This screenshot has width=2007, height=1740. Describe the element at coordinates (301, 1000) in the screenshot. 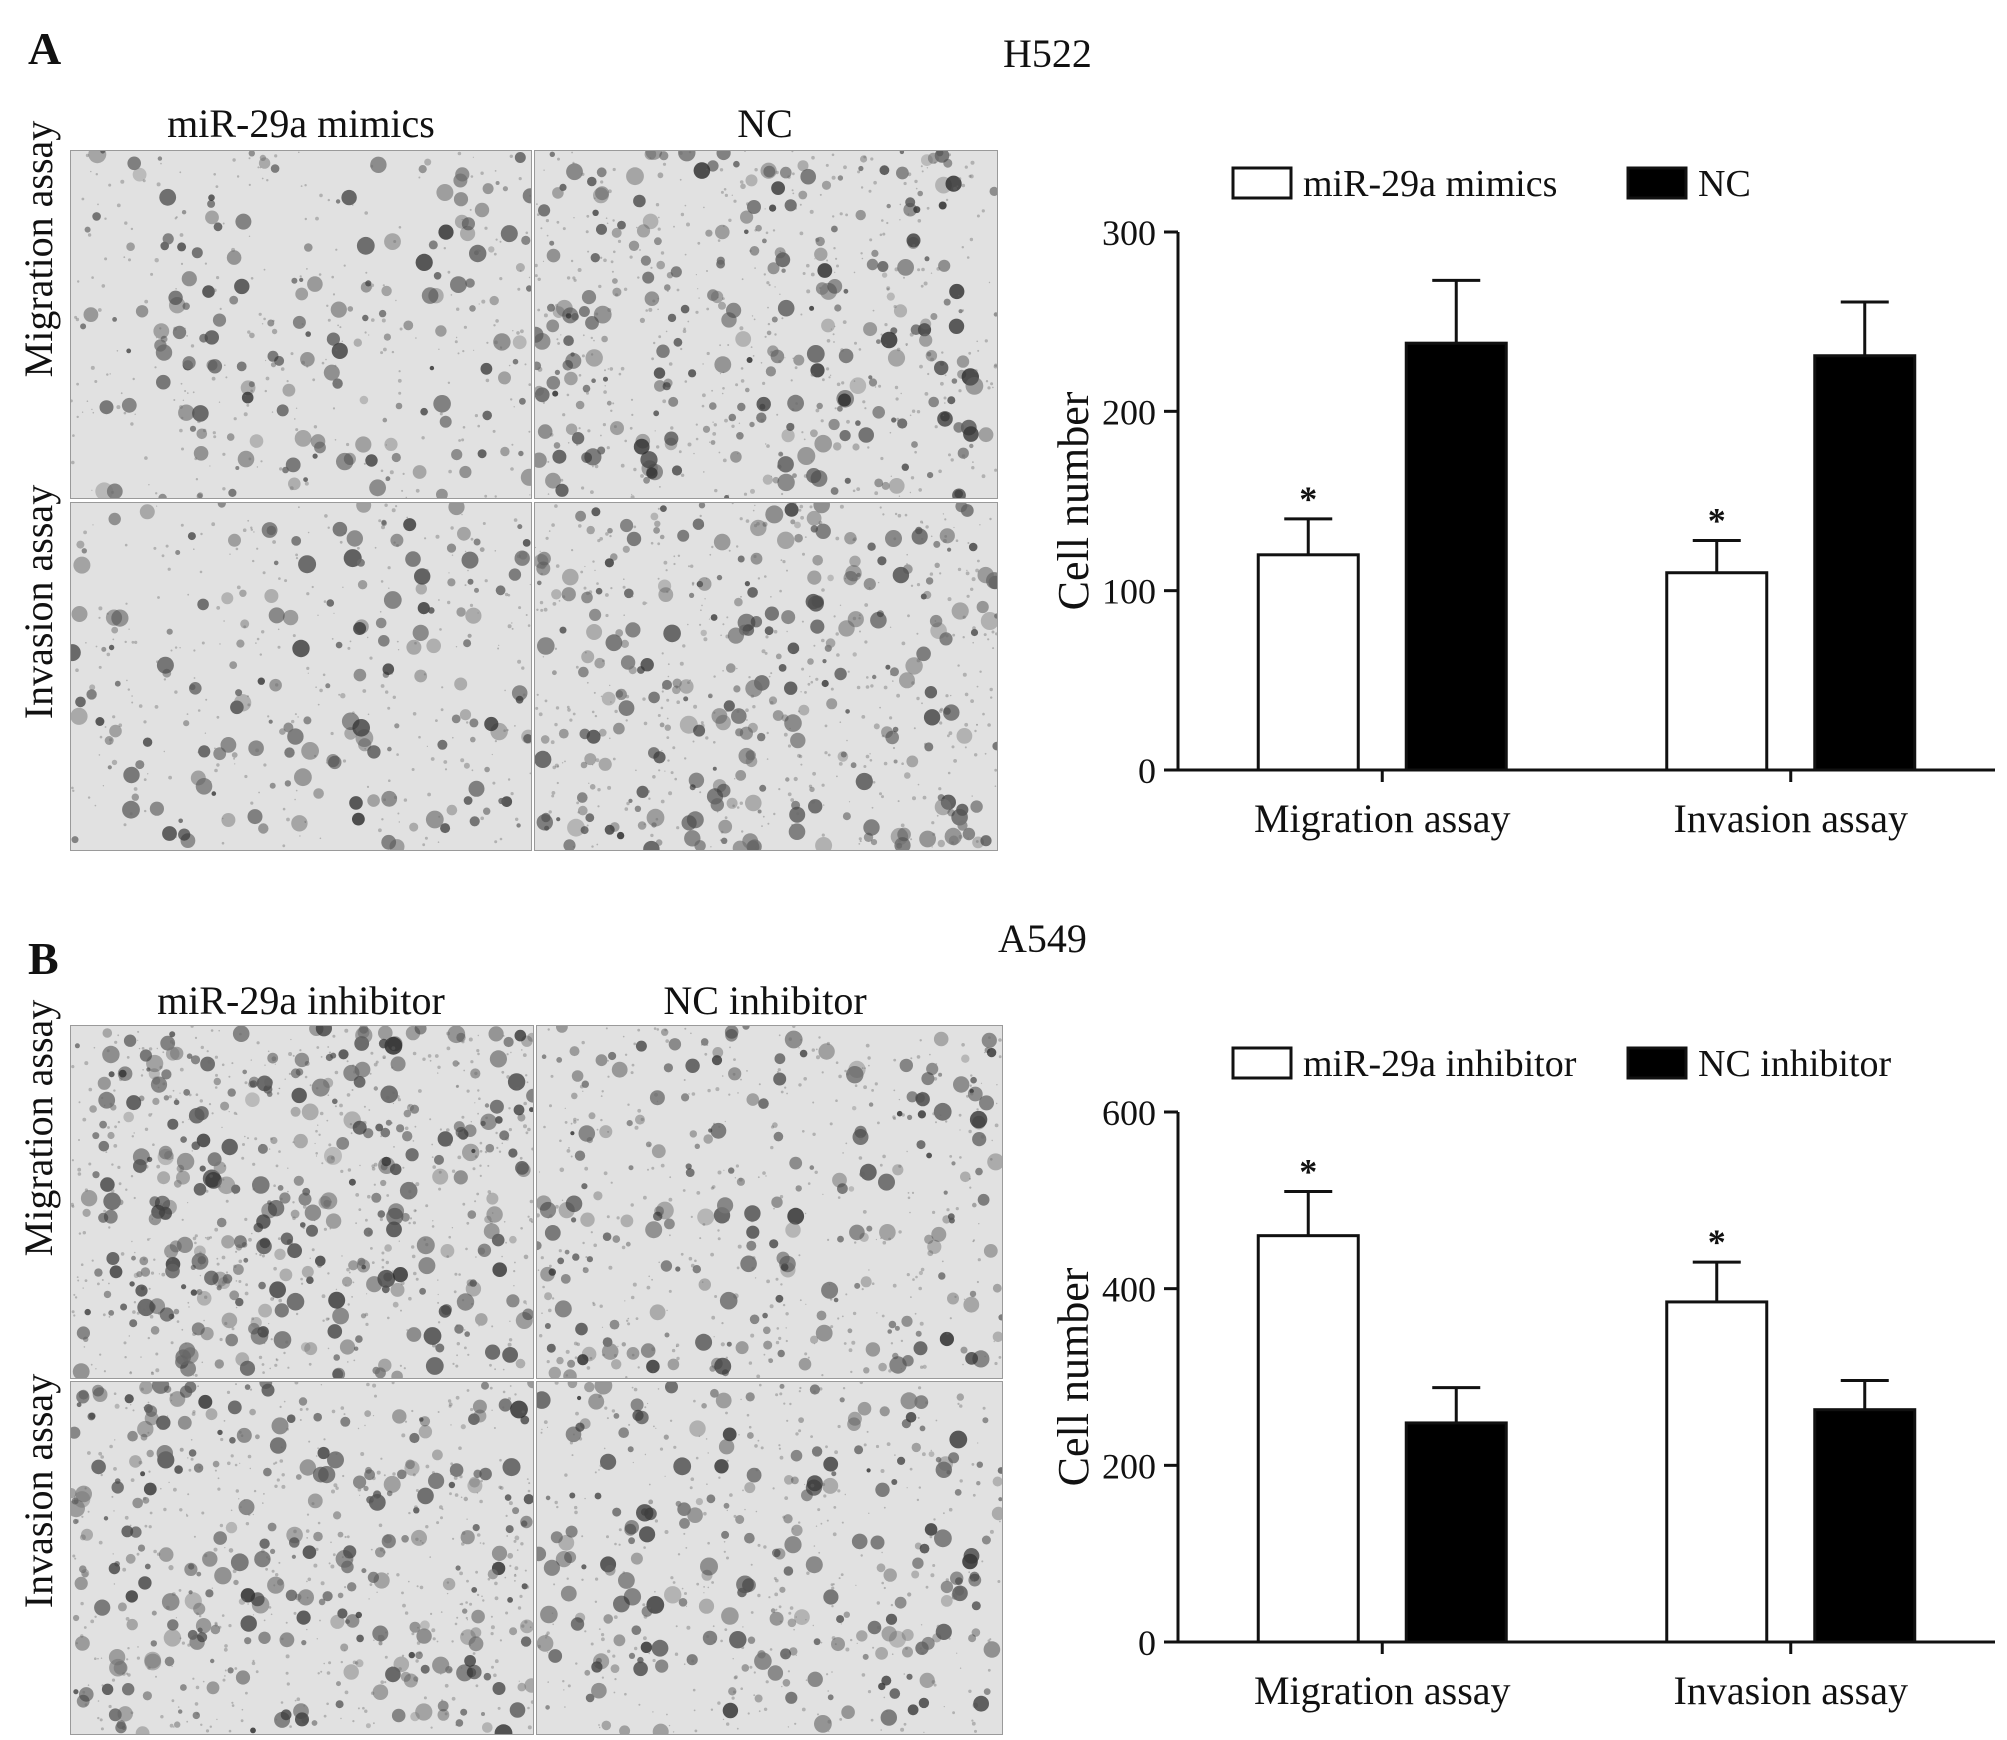

I see `panel-b-col-label-treatment: miR-29a inhibitor` at that location.